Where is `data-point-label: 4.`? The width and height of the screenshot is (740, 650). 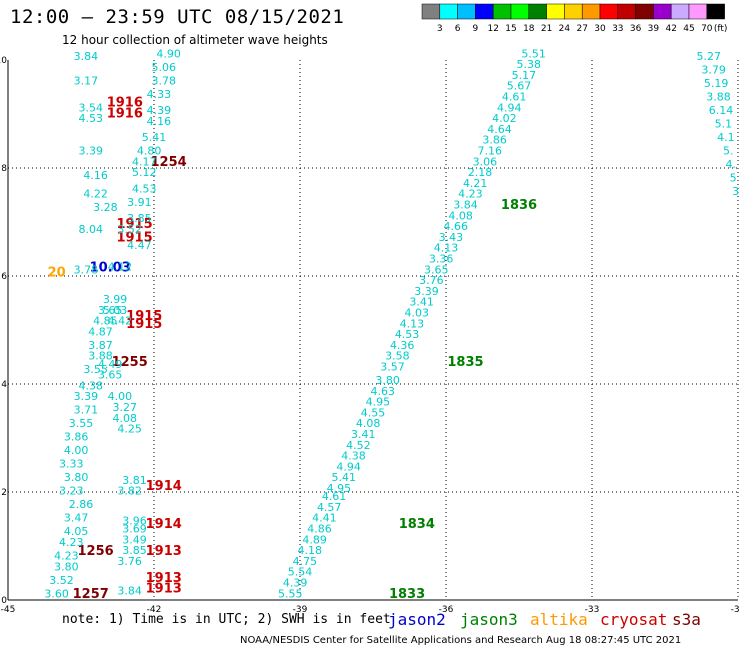
data-point-label: 4. is located at coordinates (730, 164).